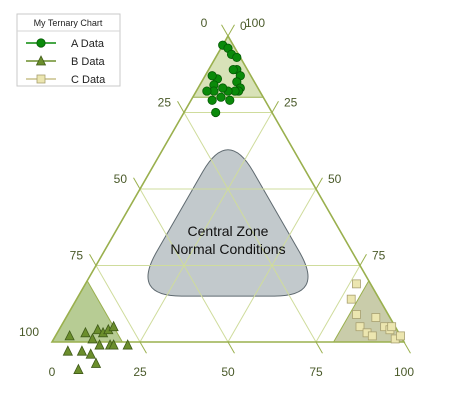 This screenshot has width=450, height=400. Describe the element at coordinates (228, 372) in the screenshot. I see `bottom-tick-label: 50` at that location.